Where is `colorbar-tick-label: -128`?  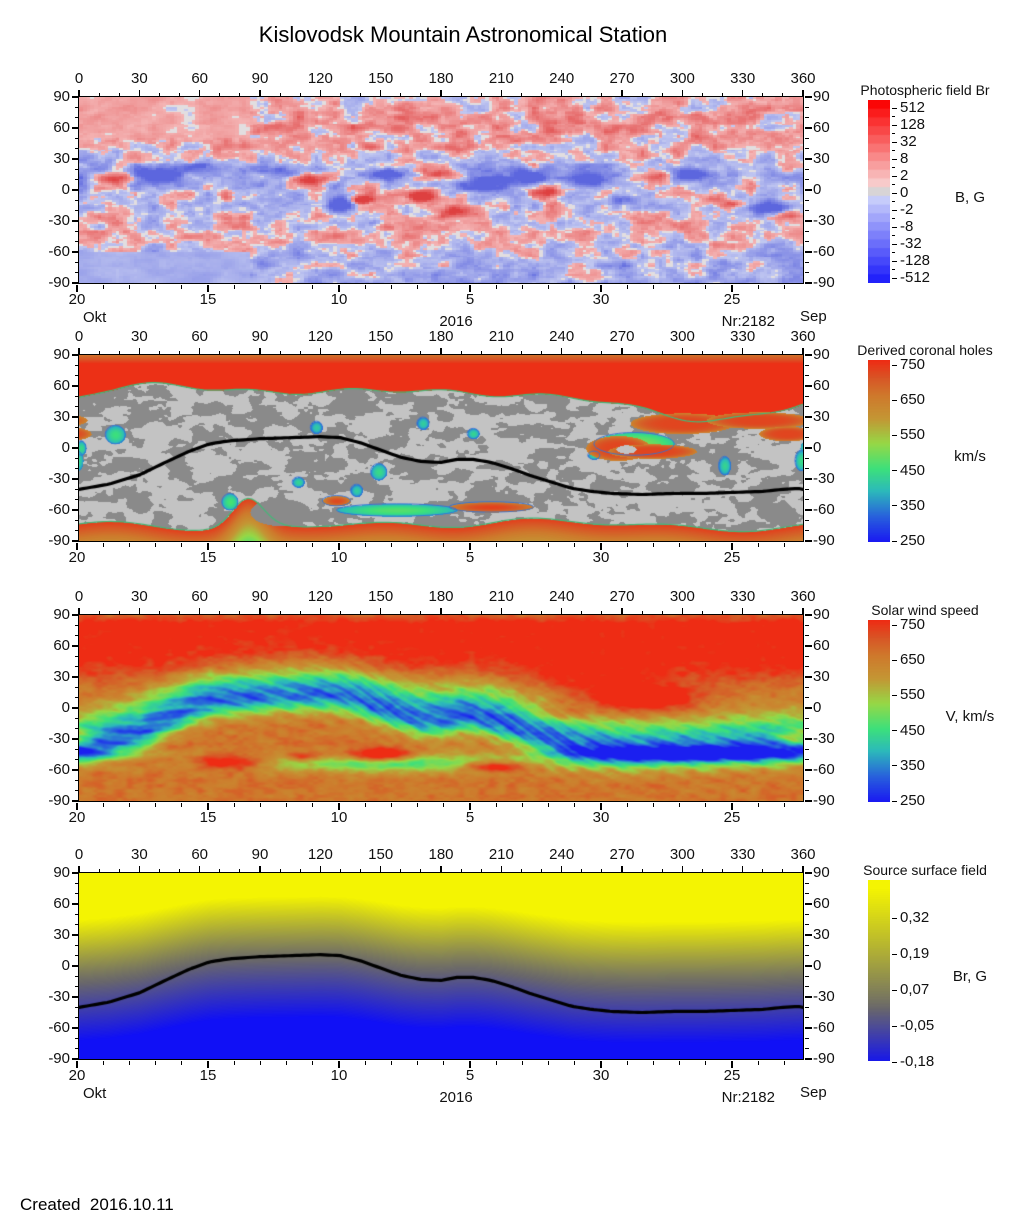 colorbar-tick-label: -128 is located at coordinates (915, 260).